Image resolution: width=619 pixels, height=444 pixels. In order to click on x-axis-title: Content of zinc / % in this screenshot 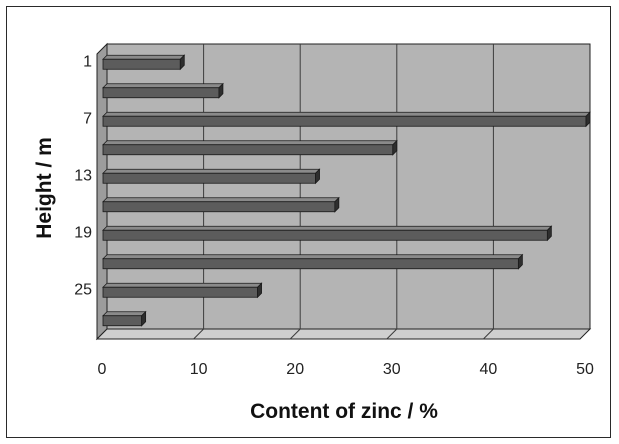, I will do `click(344, 411)`.